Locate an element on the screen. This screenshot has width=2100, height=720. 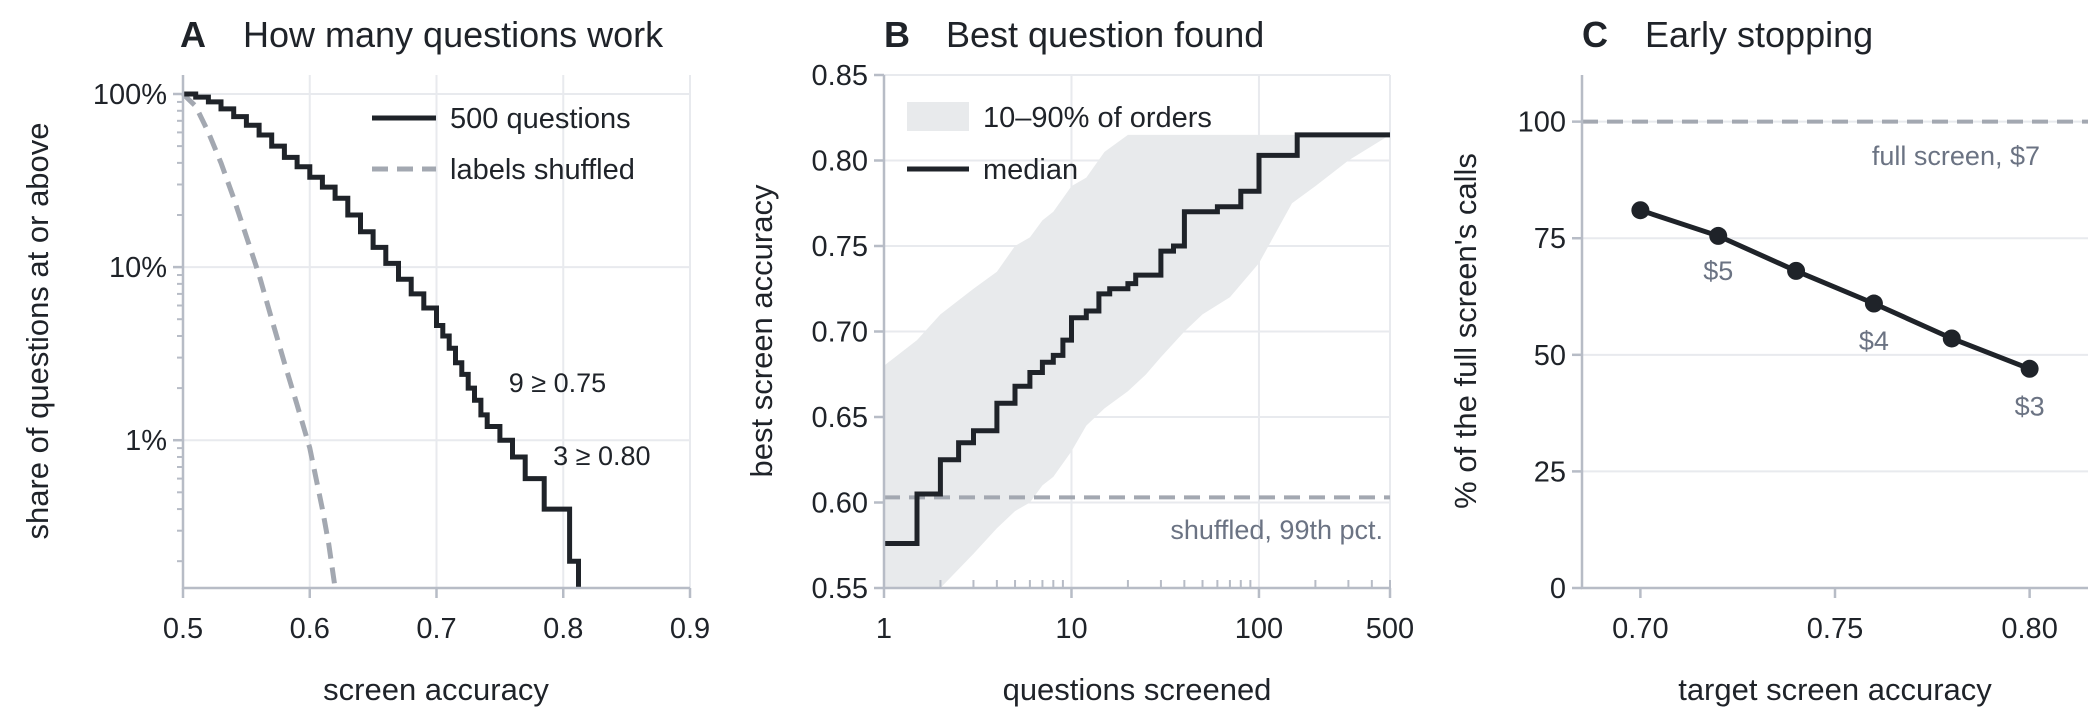
panel-b-y-tick-label: 0.60 is located at coordinates (840, 504).